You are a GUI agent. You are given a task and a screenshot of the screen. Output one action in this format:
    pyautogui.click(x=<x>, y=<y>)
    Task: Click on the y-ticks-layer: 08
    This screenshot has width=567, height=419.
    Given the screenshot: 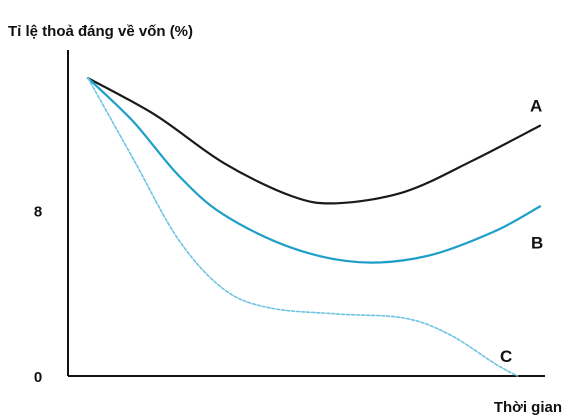 What is the action you would take?
    pyautogui.click(x=38, y=295)
    